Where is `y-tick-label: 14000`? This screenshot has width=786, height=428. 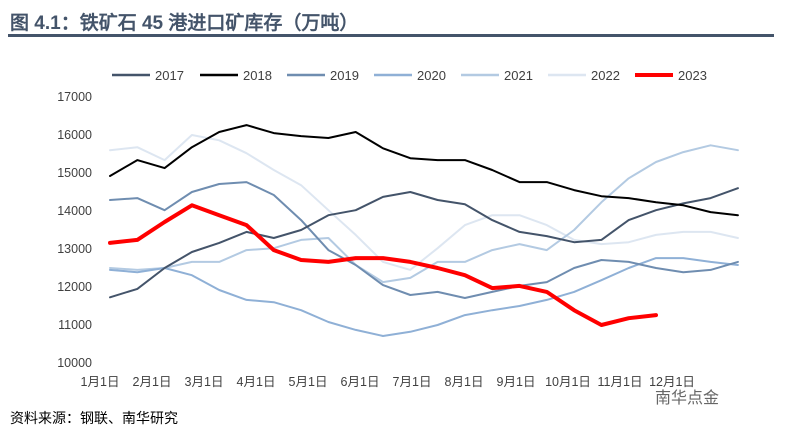
y-tick-label: 14000 is located at coordinates (74, 211).